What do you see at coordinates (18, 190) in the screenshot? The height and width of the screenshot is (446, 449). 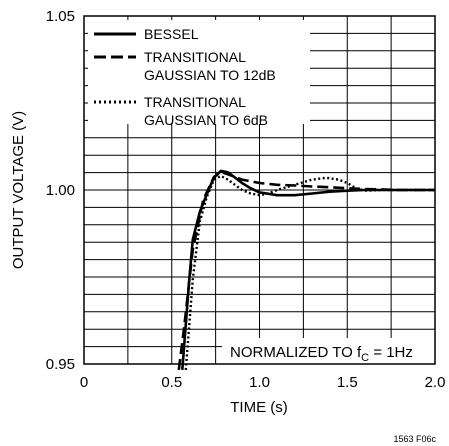 I see `y-axis-title: OUTPUT VOLTAGE (V)` at bounding box center [18, 190].